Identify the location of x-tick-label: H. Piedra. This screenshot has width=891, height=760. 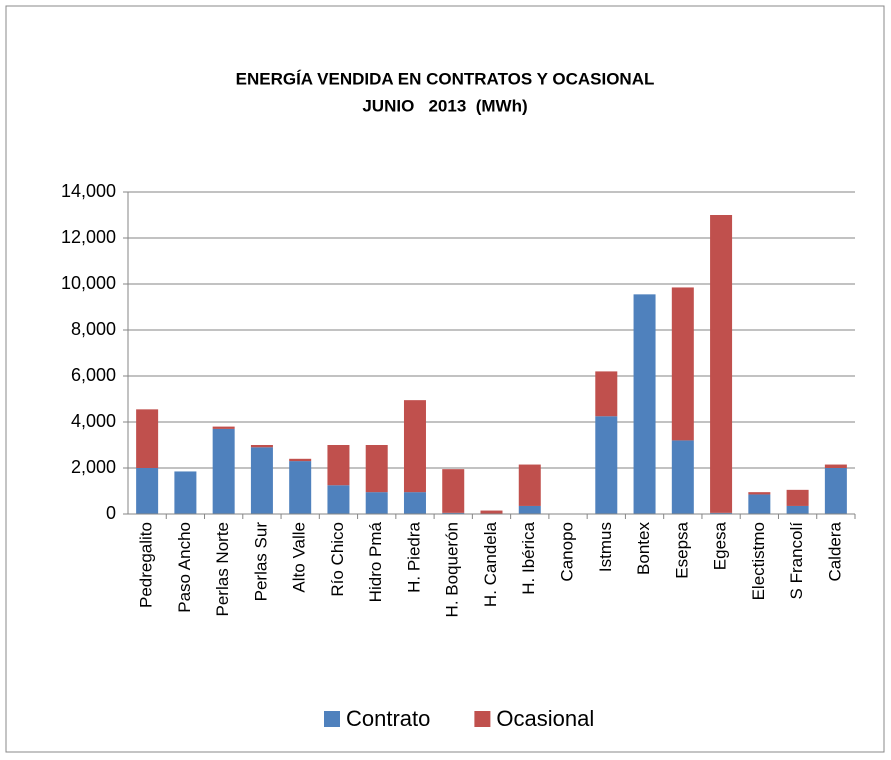
(413, 556).